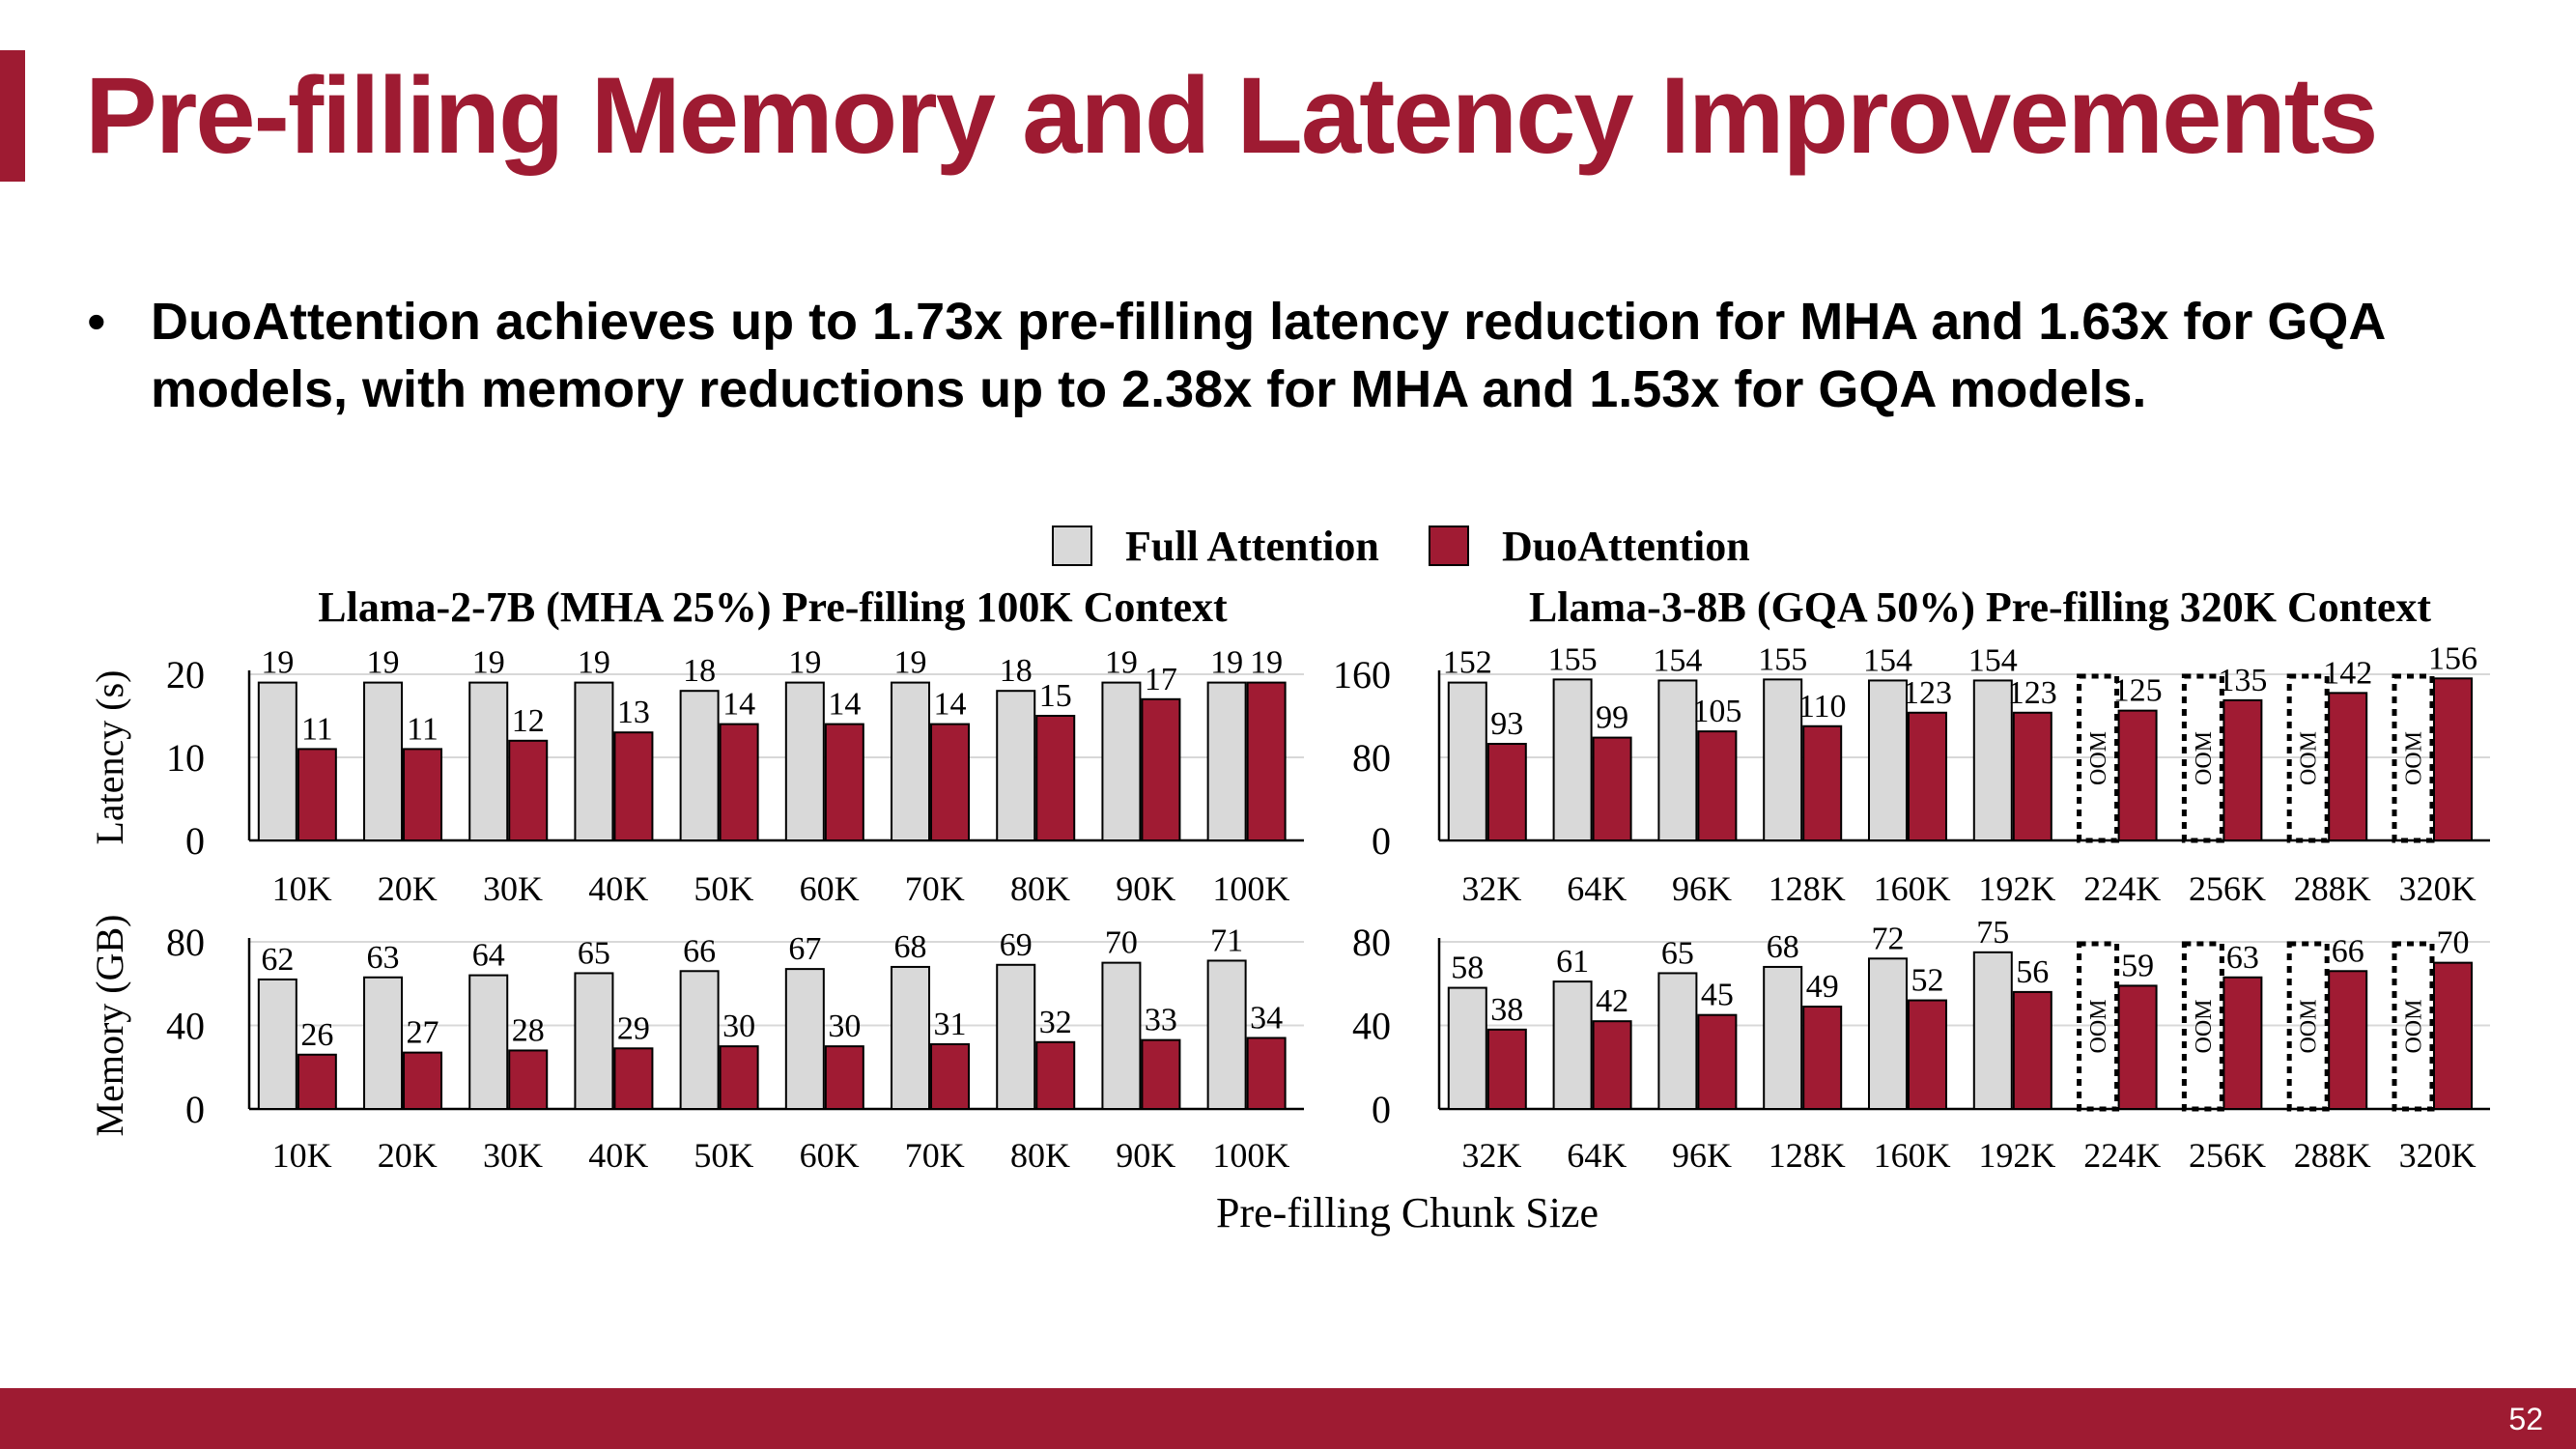 This screenshot has width=2576, height=1449. What do you see at coordinates (633, 712) in the screenshot?
I see `data-label-duoattention: 13` at bounding box center [633, 712].